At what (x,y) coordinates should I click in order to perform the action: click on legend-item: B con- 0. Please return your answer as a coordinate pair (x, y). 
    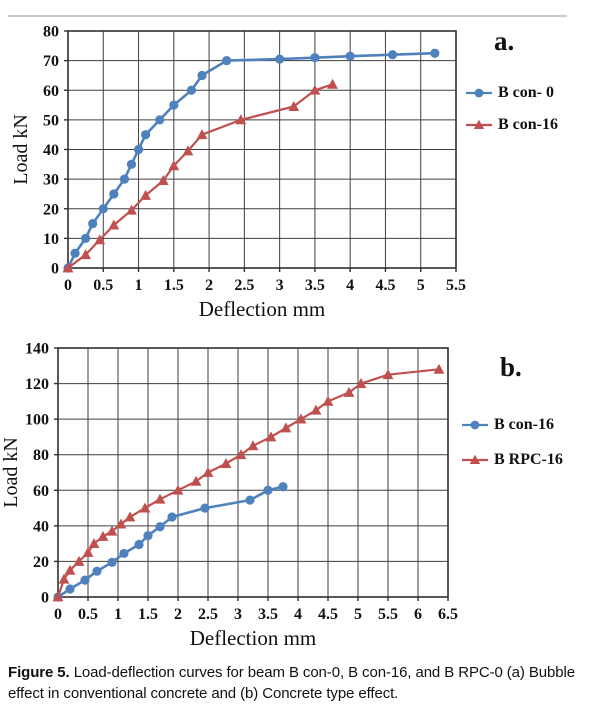
    Looking at the image, I should click on (512, 93).